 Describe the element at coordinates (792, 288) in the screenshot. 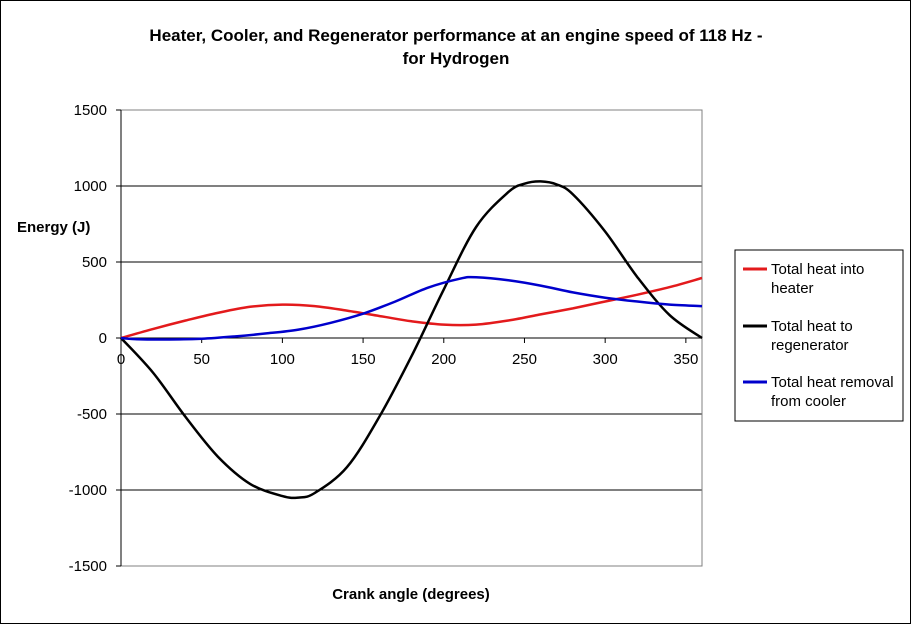

I see `legend-label-heater-cont: heater` at that location.